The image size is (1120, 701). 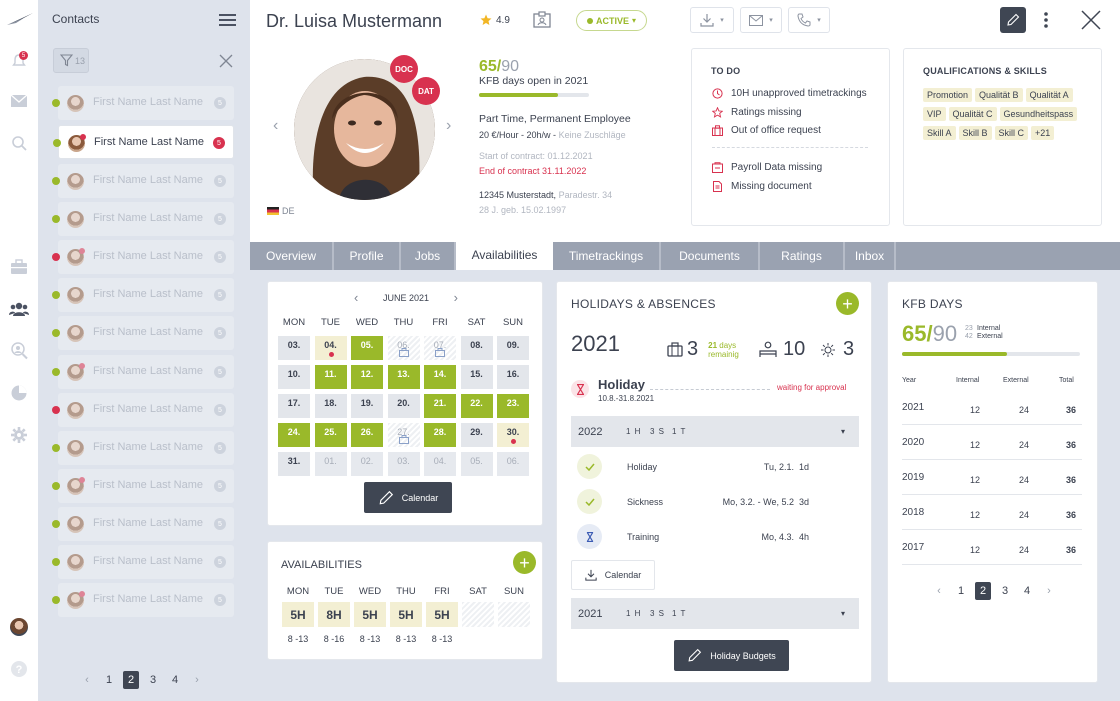 I want to click on id-card-icon, so click(x=542, y=20).